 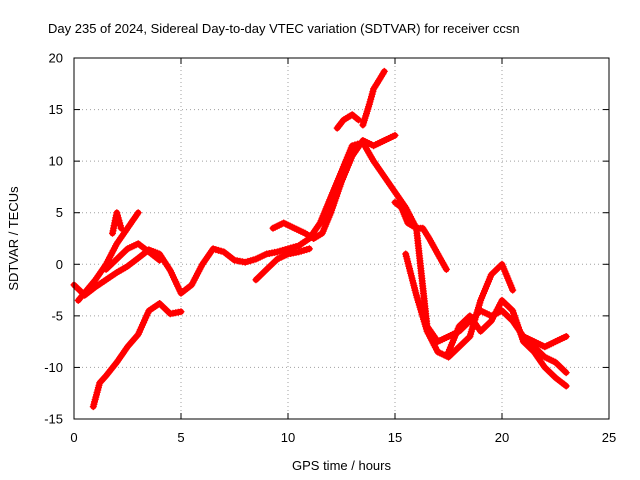 I want to click on x-tick-label: 25, so click(x=609, y=437).